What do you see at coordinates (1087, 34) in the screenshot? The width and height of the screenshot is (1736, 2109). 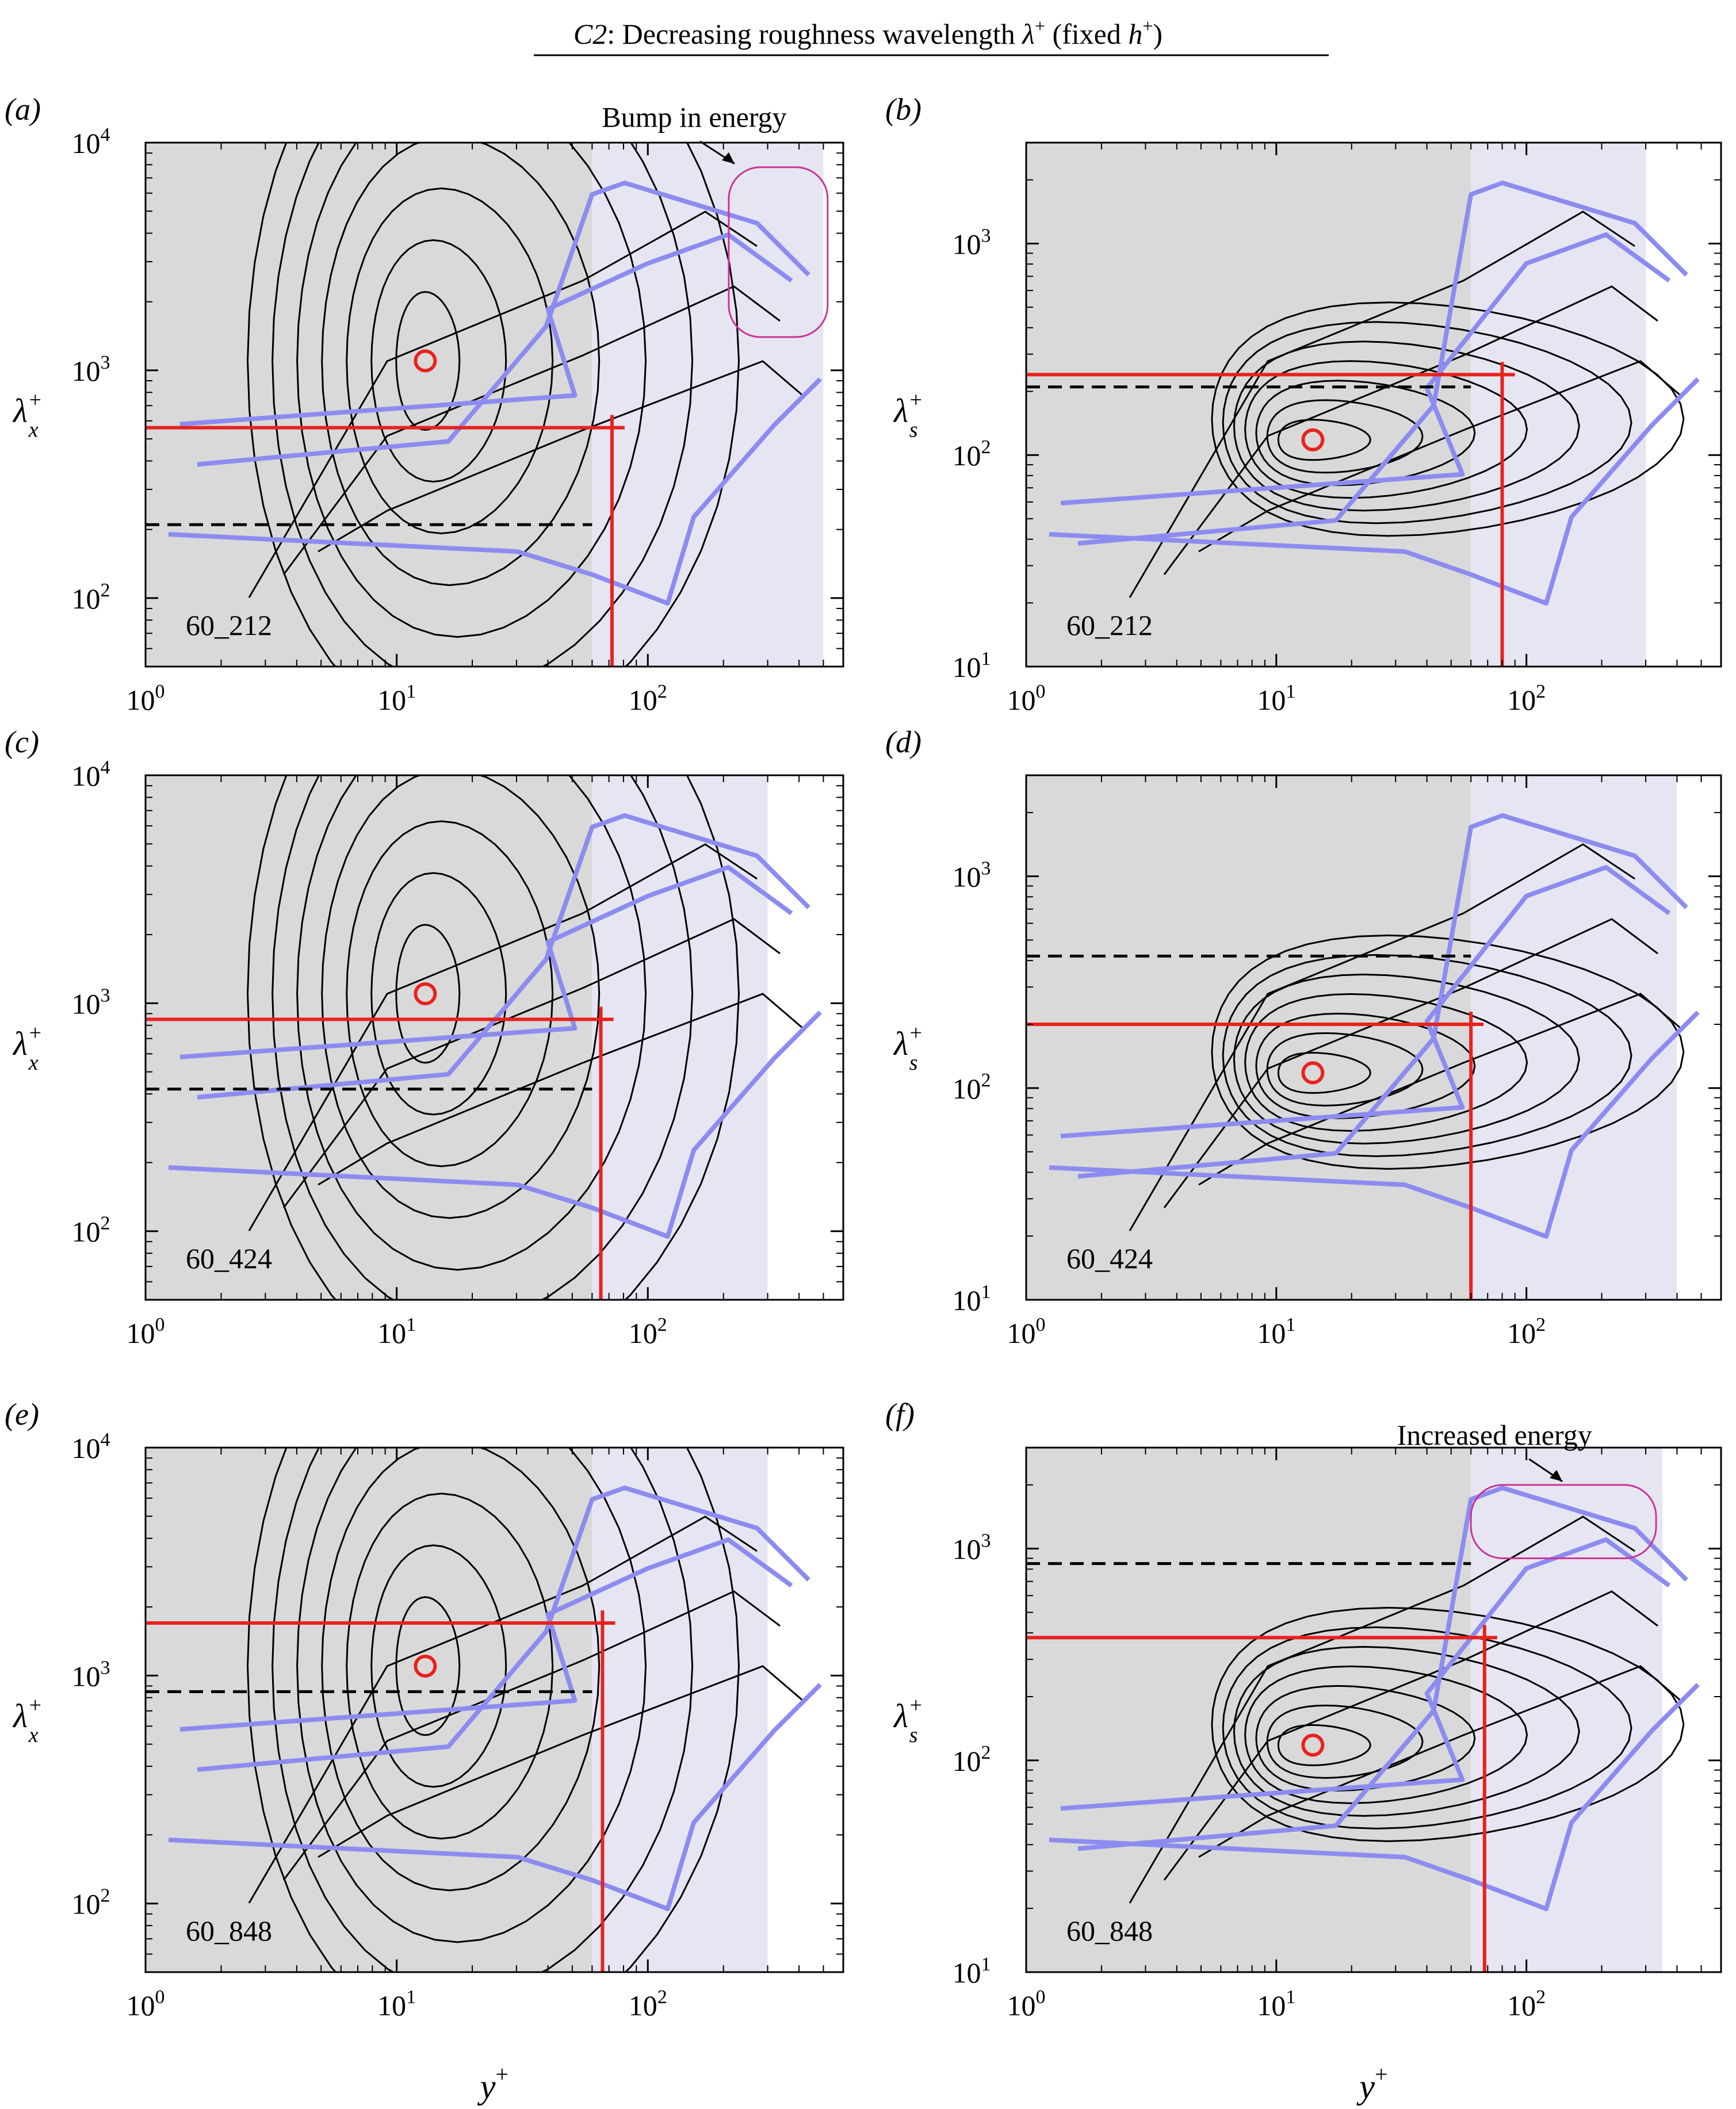 I see `title-tail: (fixed` at bounding box center [1087, 34].